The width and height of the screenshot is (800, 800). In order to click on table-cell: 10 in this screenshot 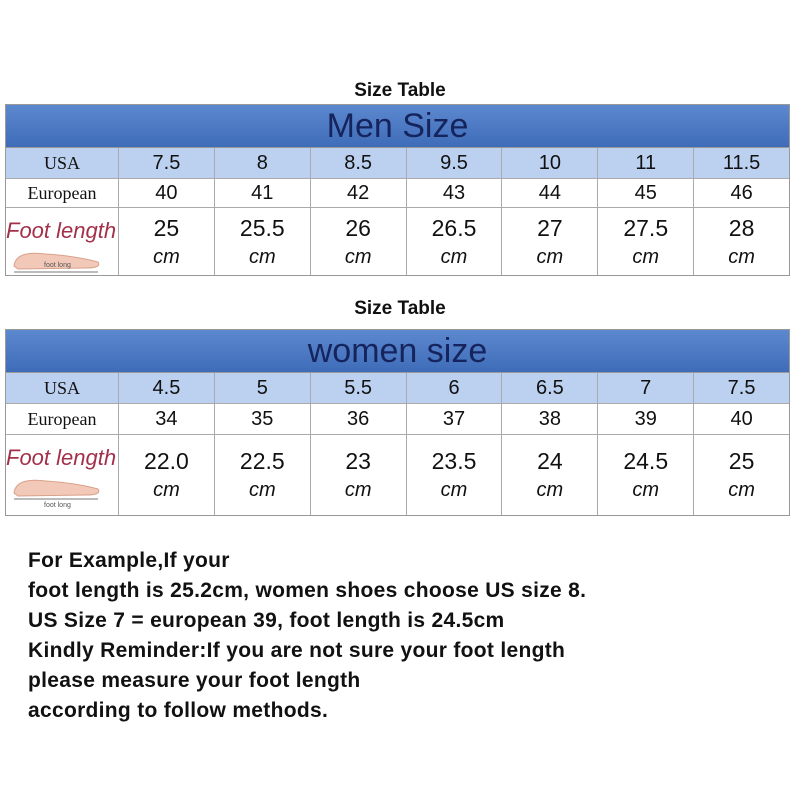, I will do `click(549, 163)`.